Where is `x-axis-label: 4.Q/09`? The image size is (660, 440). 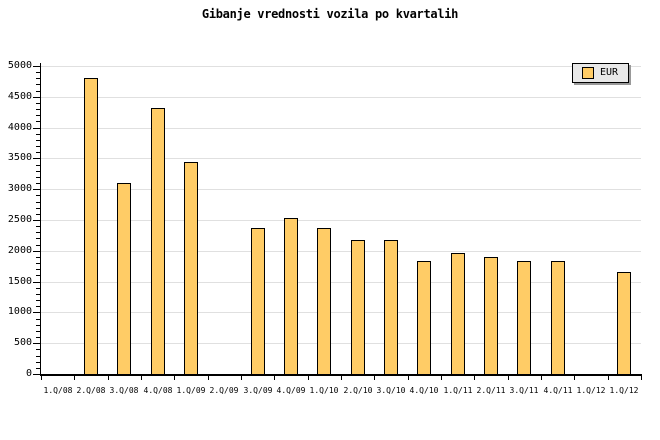 x-axis-label: 4.Q/09 is located at coordinates (291, 390).